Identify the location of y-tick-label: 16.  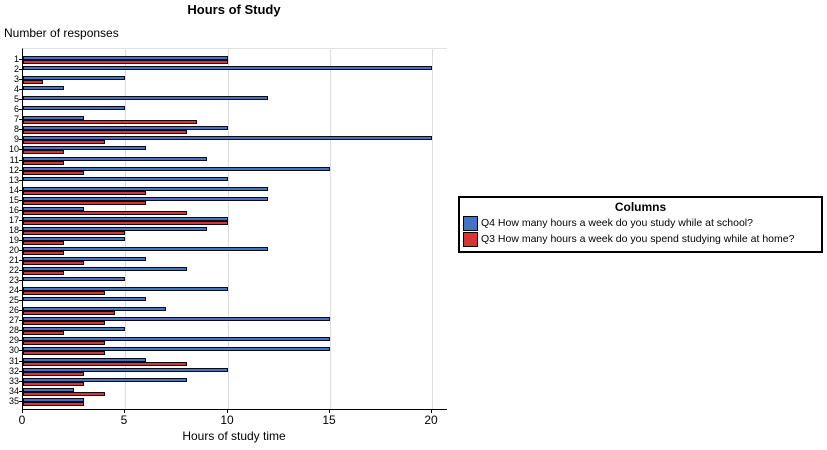
(13, 210).